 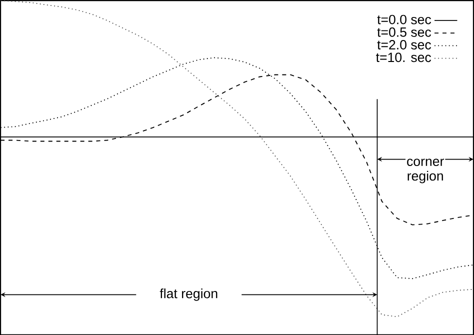 What do you see at coordinates (189, 294) in the screenshot?
I see `annotation: flat region` at bounding box center [189, 294].